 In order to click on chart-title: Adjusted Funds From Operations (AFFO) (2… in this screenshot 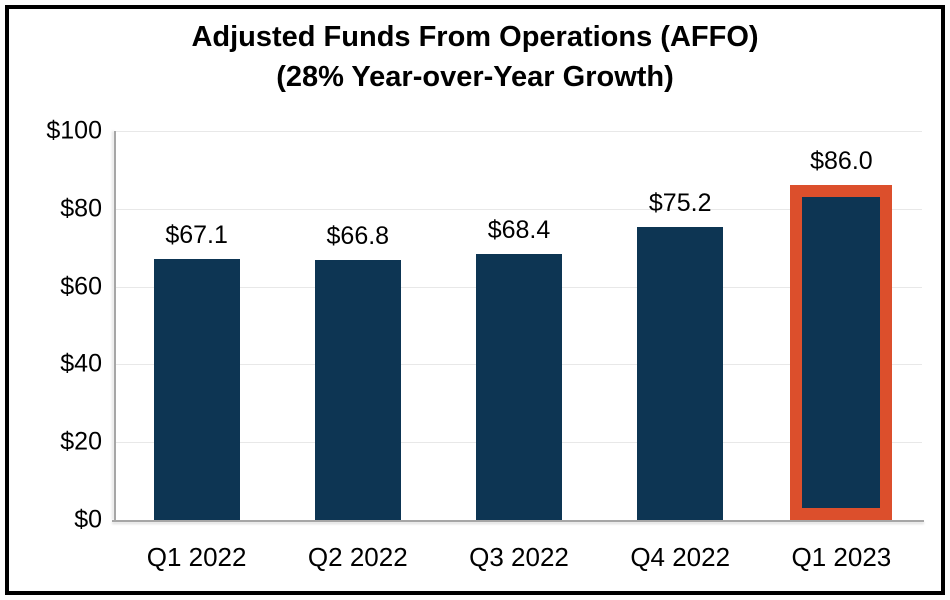, I will do `click(475, 57)`.